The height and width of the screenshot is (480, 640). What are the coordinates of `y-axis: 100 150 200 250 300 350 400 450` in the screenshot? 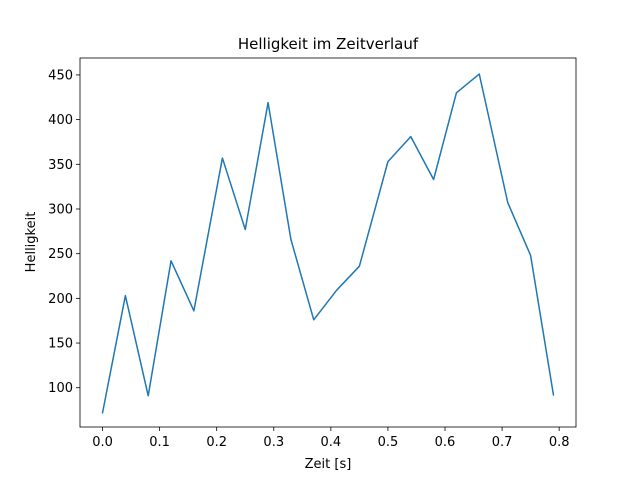 It's located at (64, 232).